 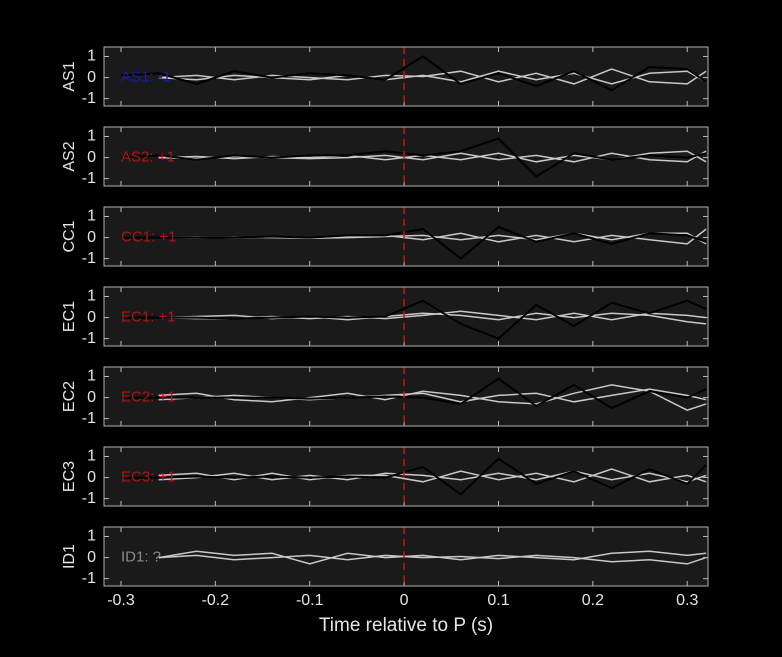 What do you see at coordinates (310, 600) in the screenshot?
I see `x-tick-label: -0.1` at bounding box center [310, 600].